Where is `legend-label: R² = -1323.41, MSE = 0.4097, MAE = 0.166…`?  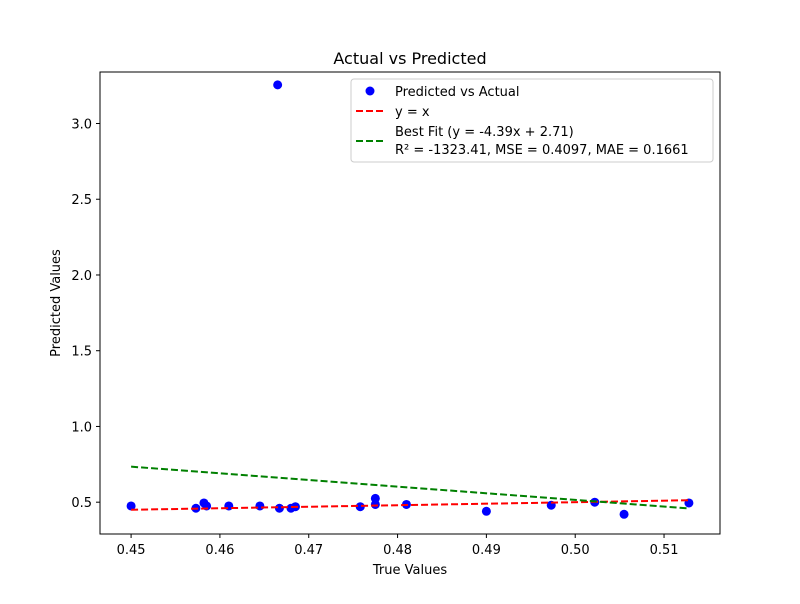
legend-label: R² = -1323.41, MSE = 0.4097, MAE = 0.166… is located at coordinates (542, 150).